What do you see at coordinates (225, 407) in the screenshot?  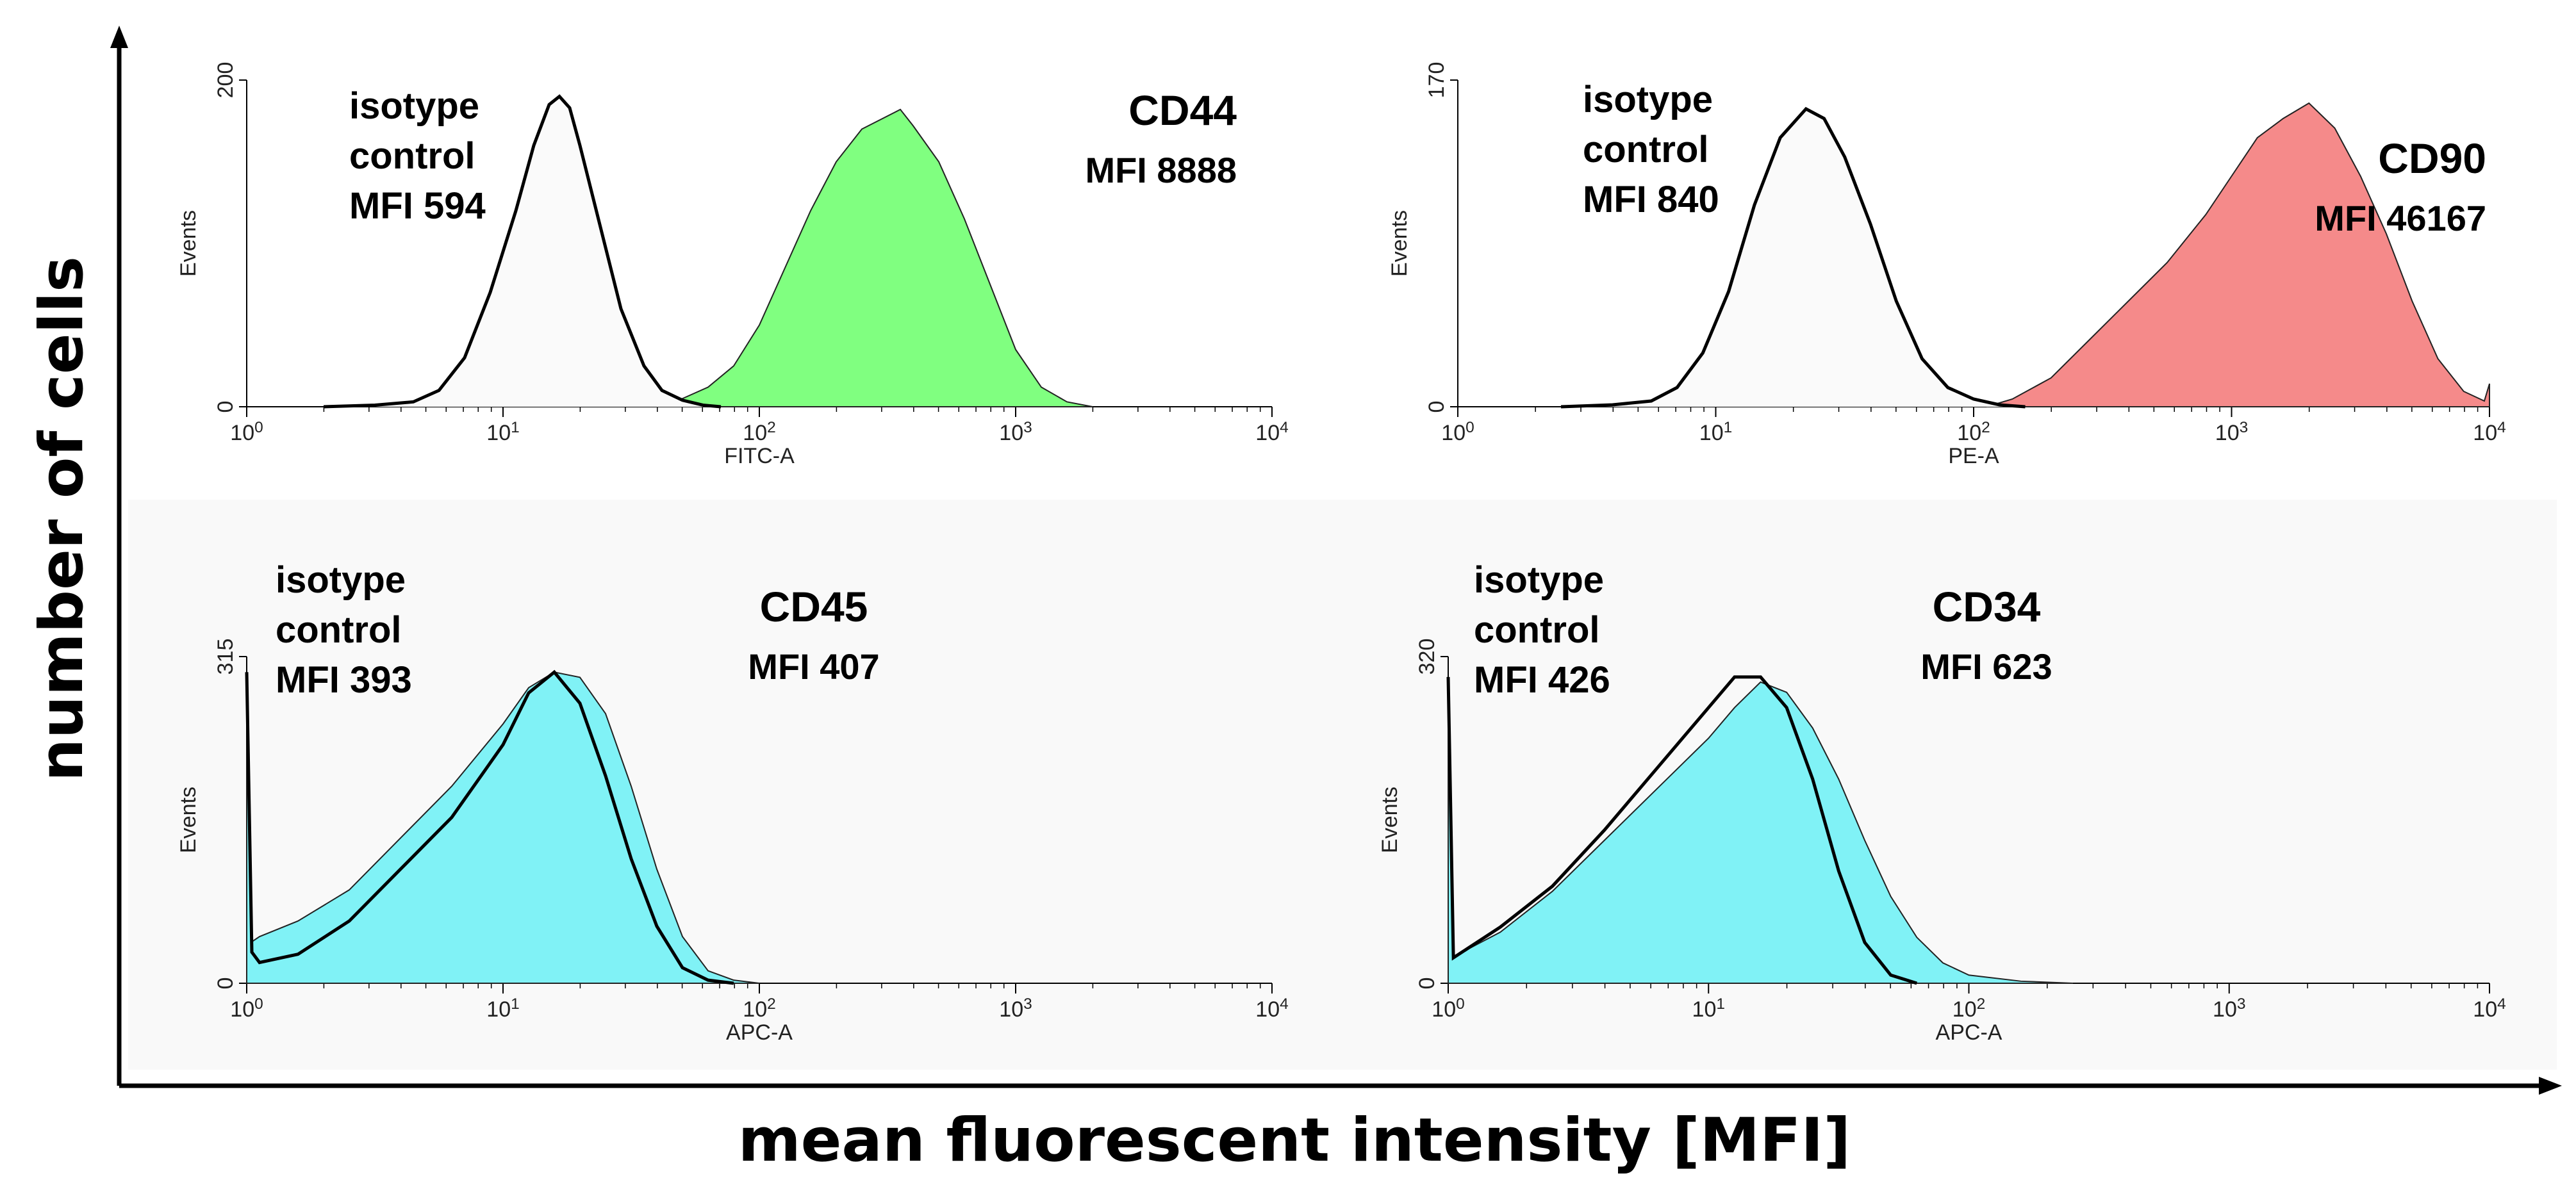 I see `cd44-y-tick-label: 0` at bounding box center [225, 407].